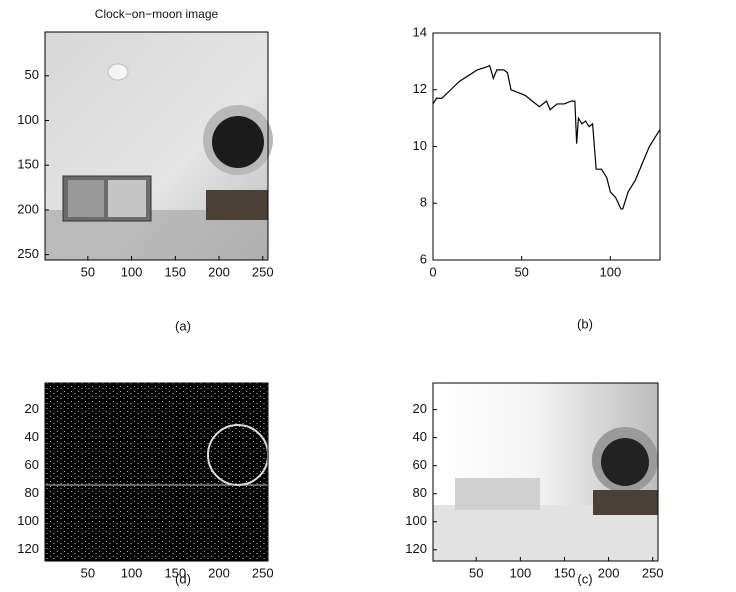  What do you see at coordinates (157, 14) in the screenshot?
I see `chart-title: Clock−on−moon image` at bounding box center [157, 14].